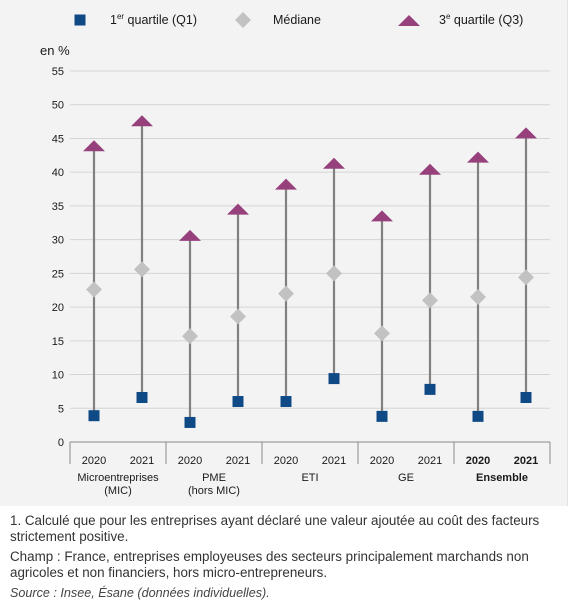 Image resolution: width=569 pixels, height=613 pixels. I want to click on y-tick-label-5: 5, so click(61, 409).